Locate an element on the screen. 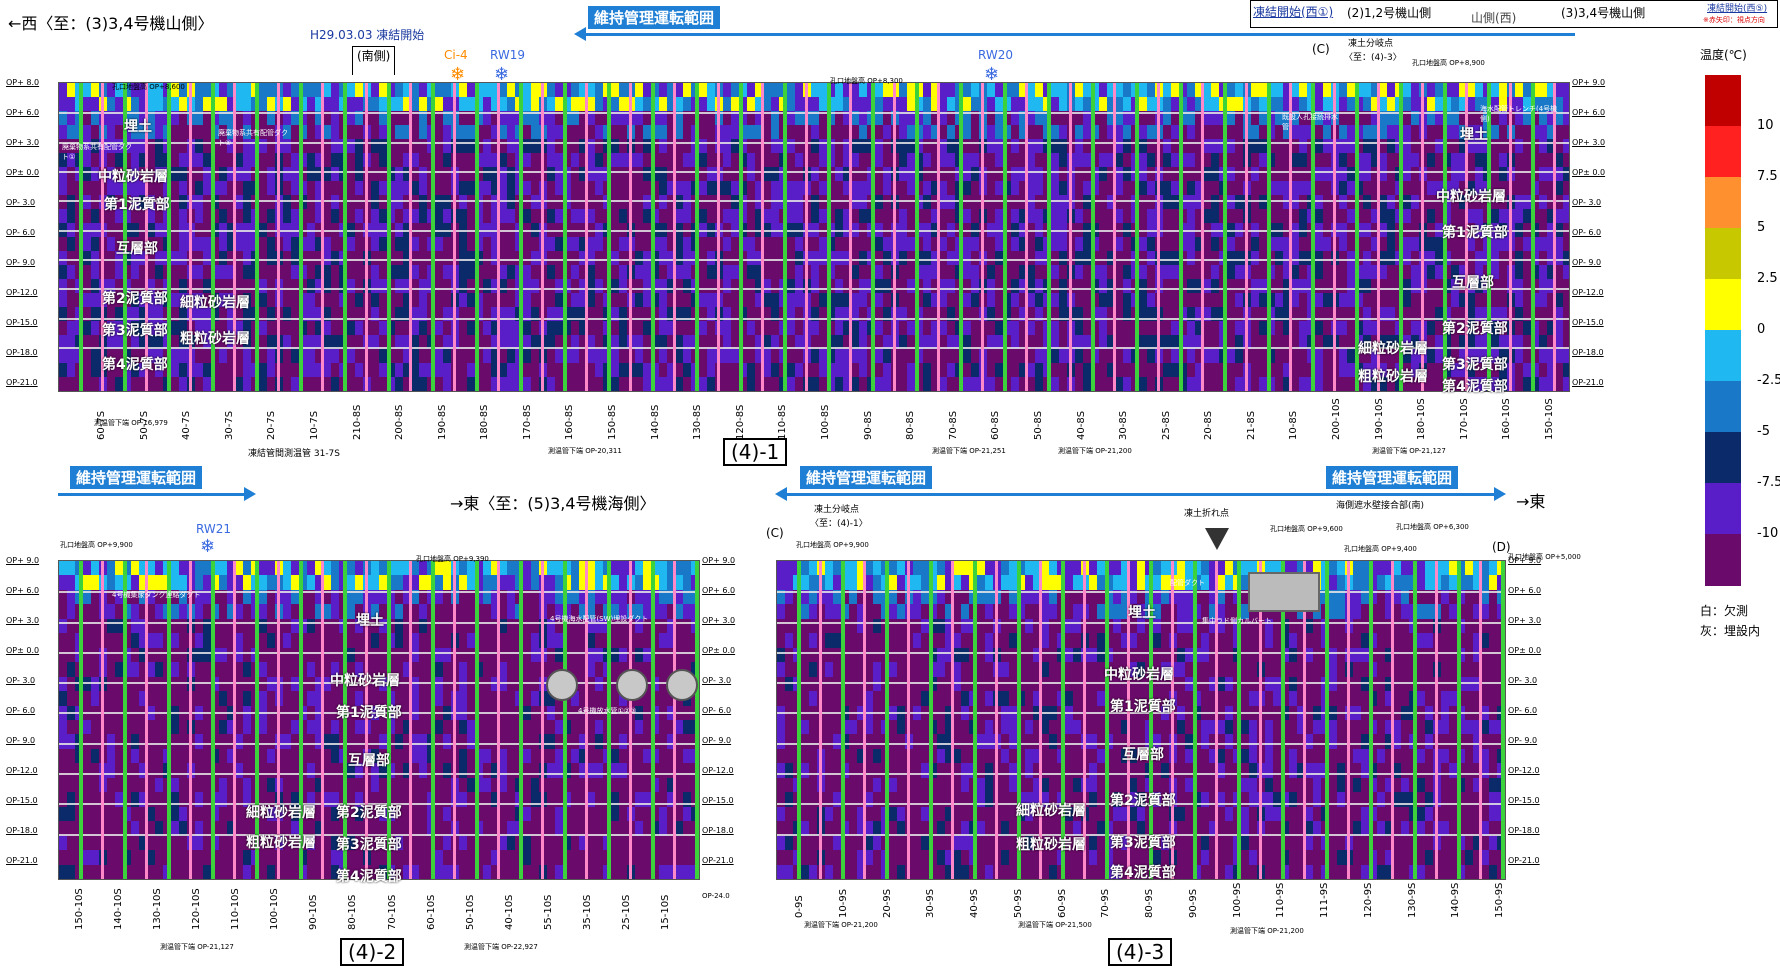 The width and height of the screenshot is (1780, 970). temperature-tube-line is located at coordinates (102, 237).